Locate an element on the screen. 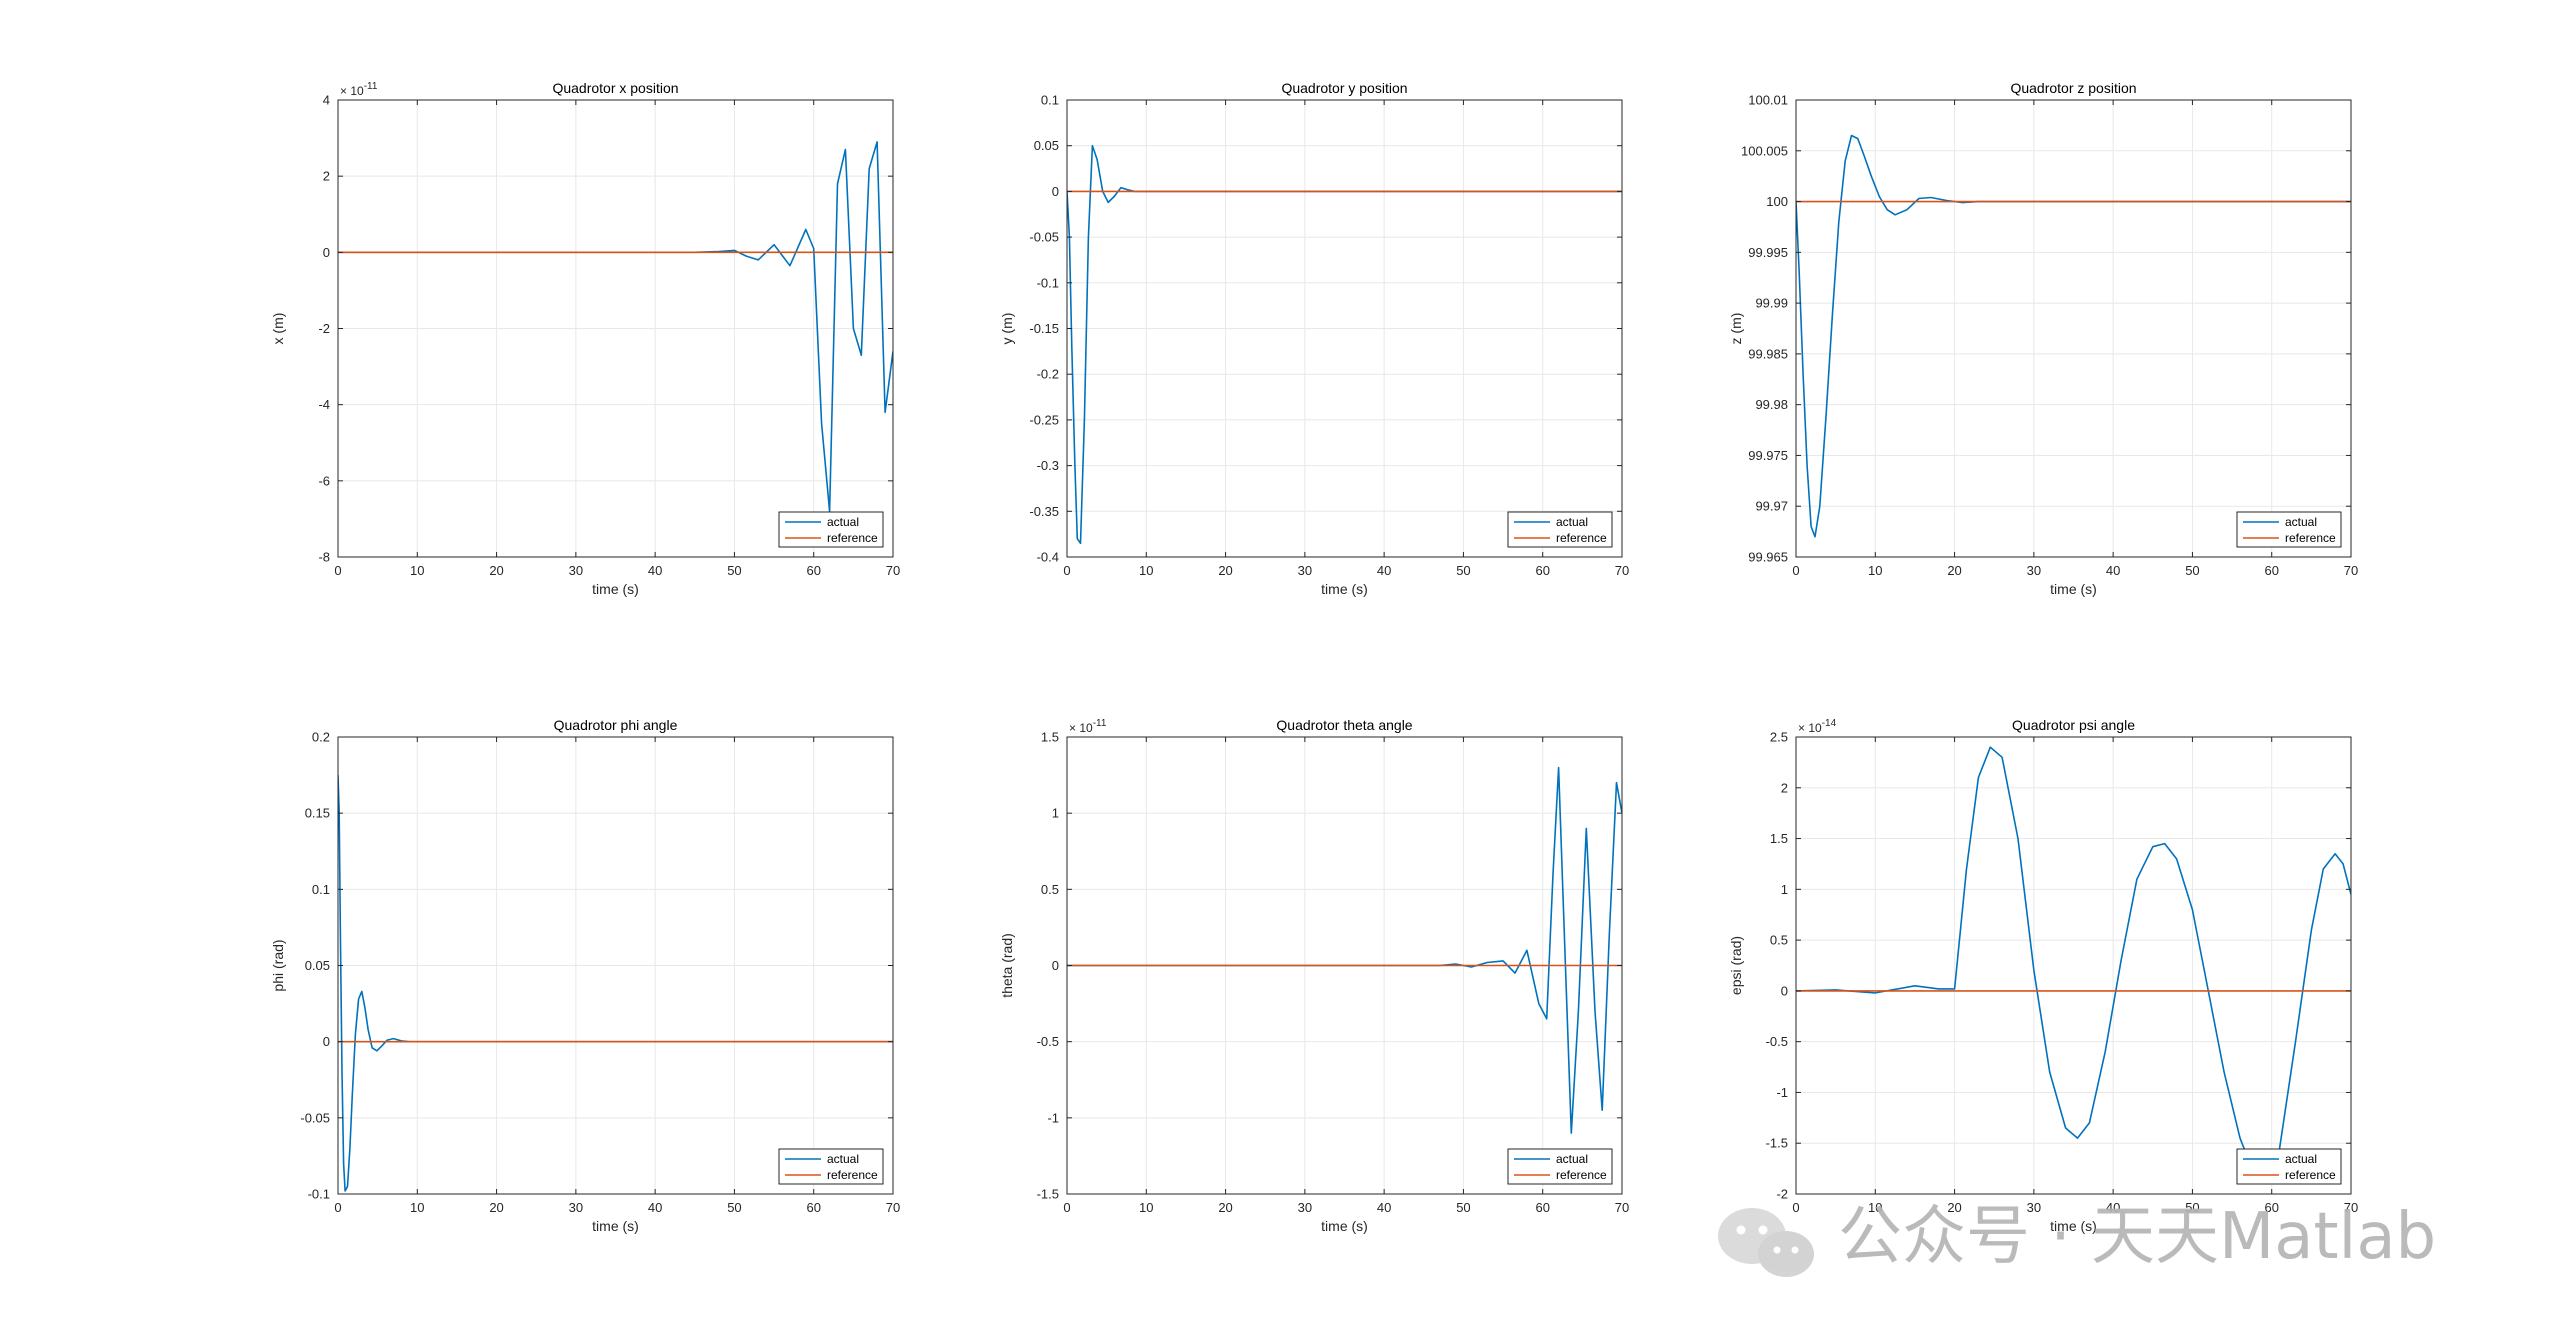 The height and width of the screenshot is (1322, 2560). y-tick-label: -1.5 is located at coordinates (1777, 1143).